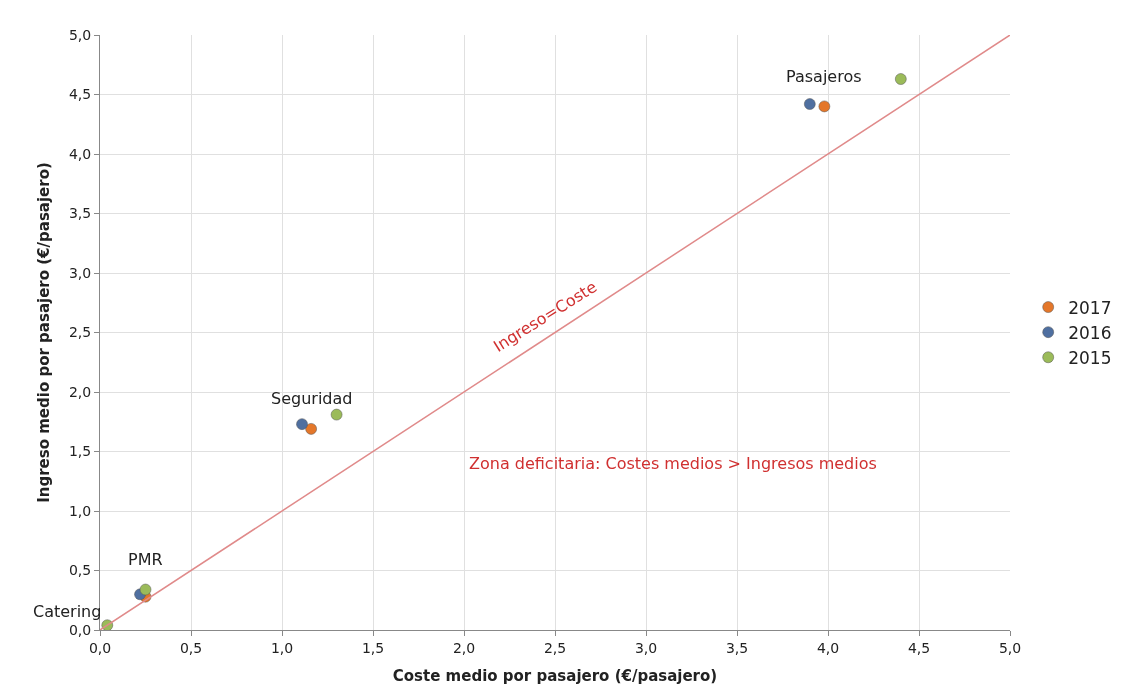  What do you see at coordinates (464, 647) in the screenshot?
I see `x-tick-label: 2,0` at bounding box center [464, 647].